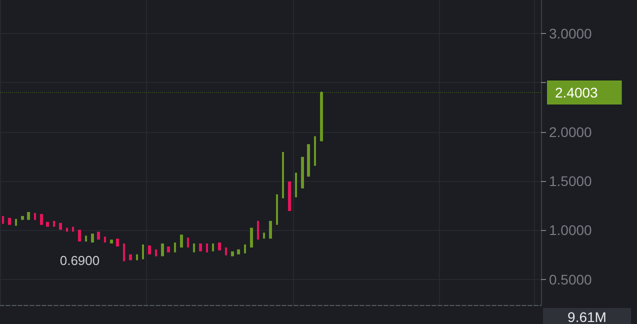  What do you see at coordinates (570, 279) in the screenshot?
I see `y-tick-label: 0.5000` at bounding box center [570, 279].